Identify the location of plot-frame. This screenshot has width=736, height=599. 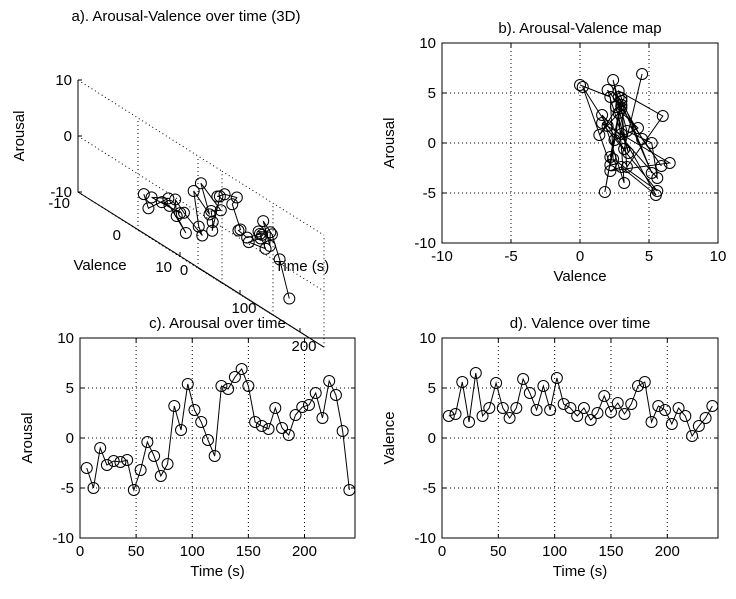
(580, 438).